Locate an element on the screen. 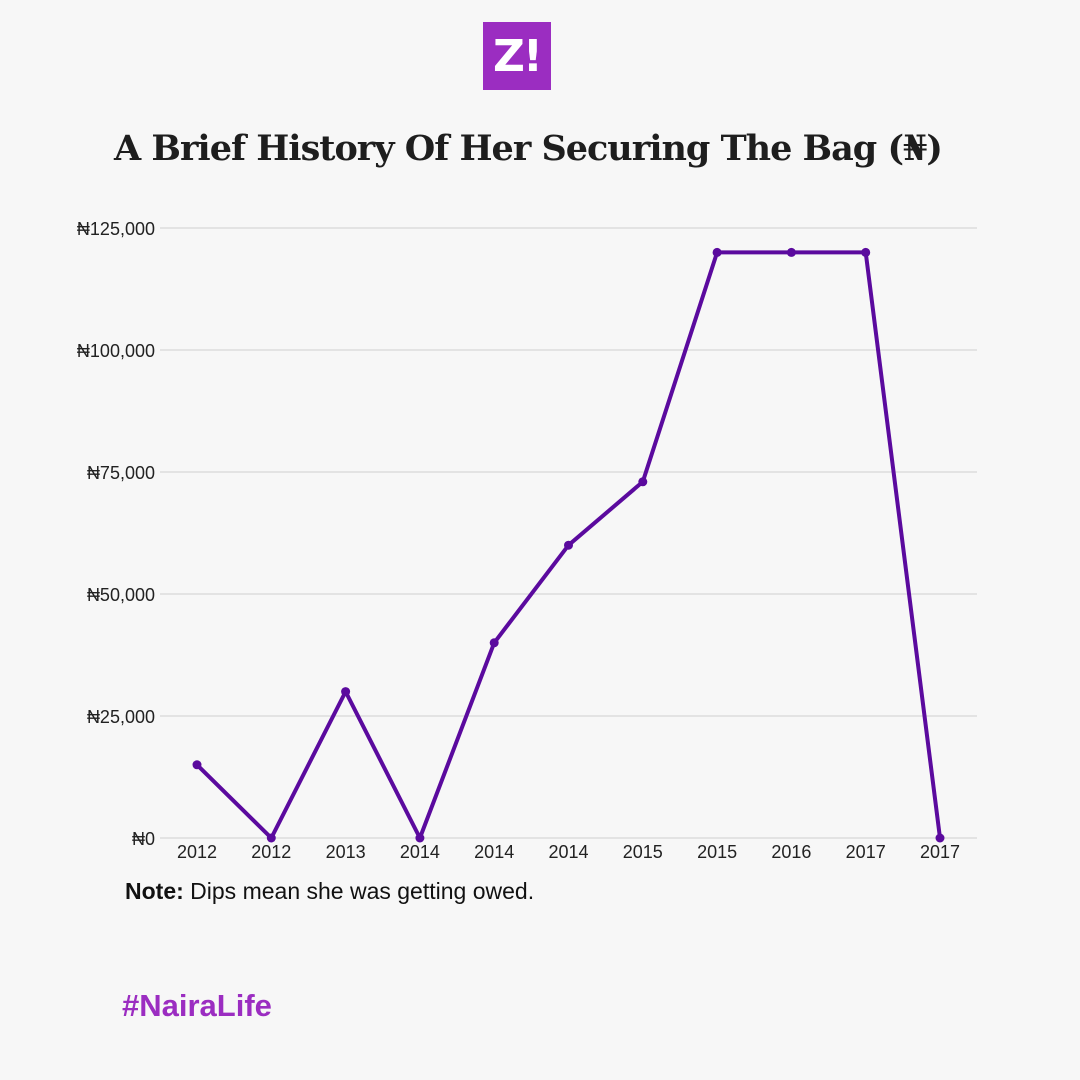 The image size is (1080, 1080). y-tick-label: ₦100,000 is located at coordinates (116, 351).